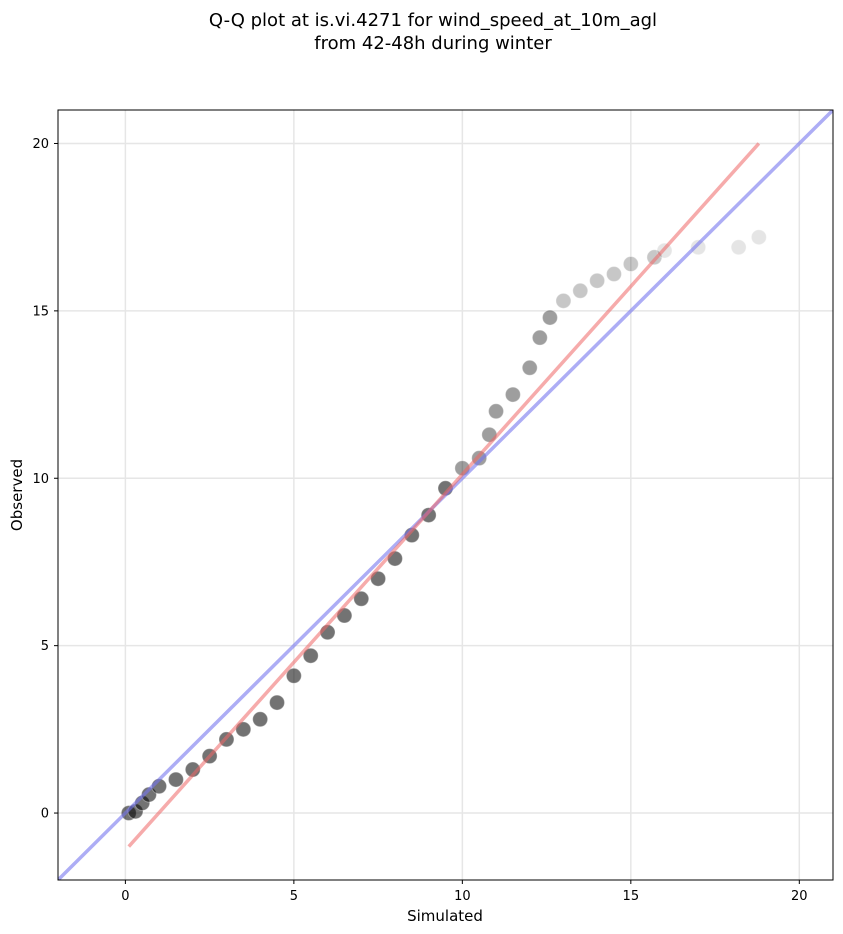 The width and height of the screenshot is (843, 934). I want to click on x-tick-label: 0, so click(125, 896).